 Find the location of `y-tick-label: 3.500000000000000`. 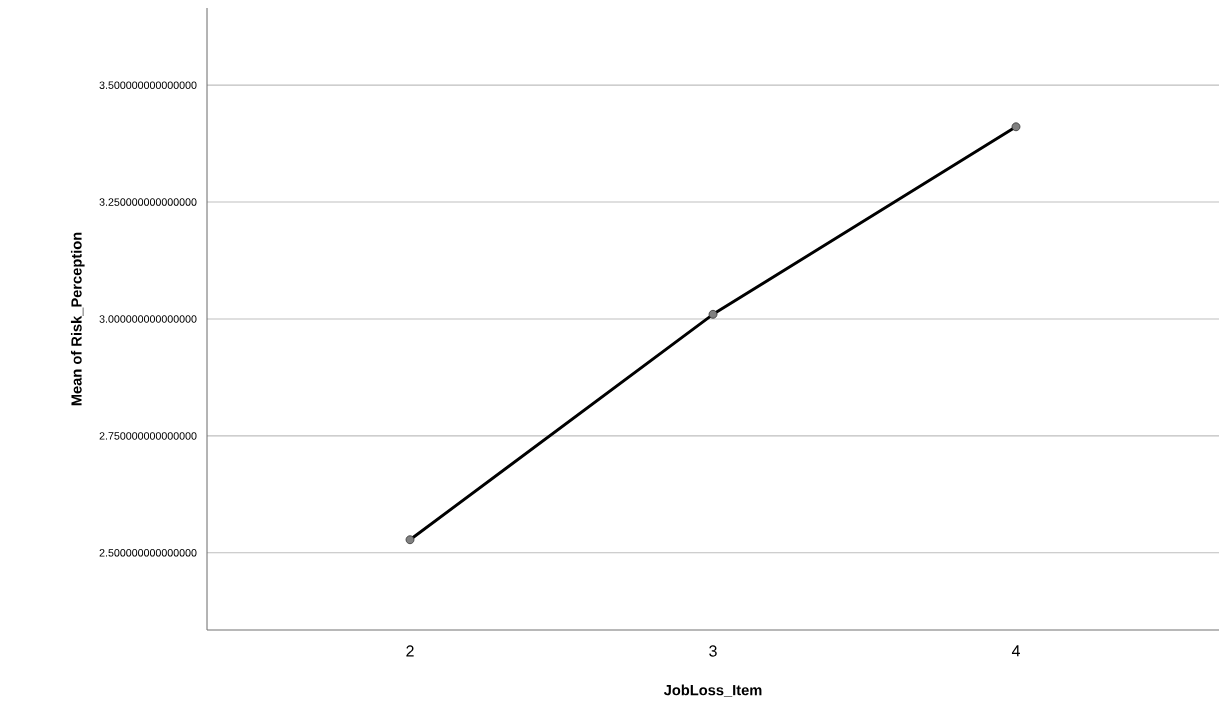

y-tick-label: 3.500000000000000 is located at coordinates (148, 85).